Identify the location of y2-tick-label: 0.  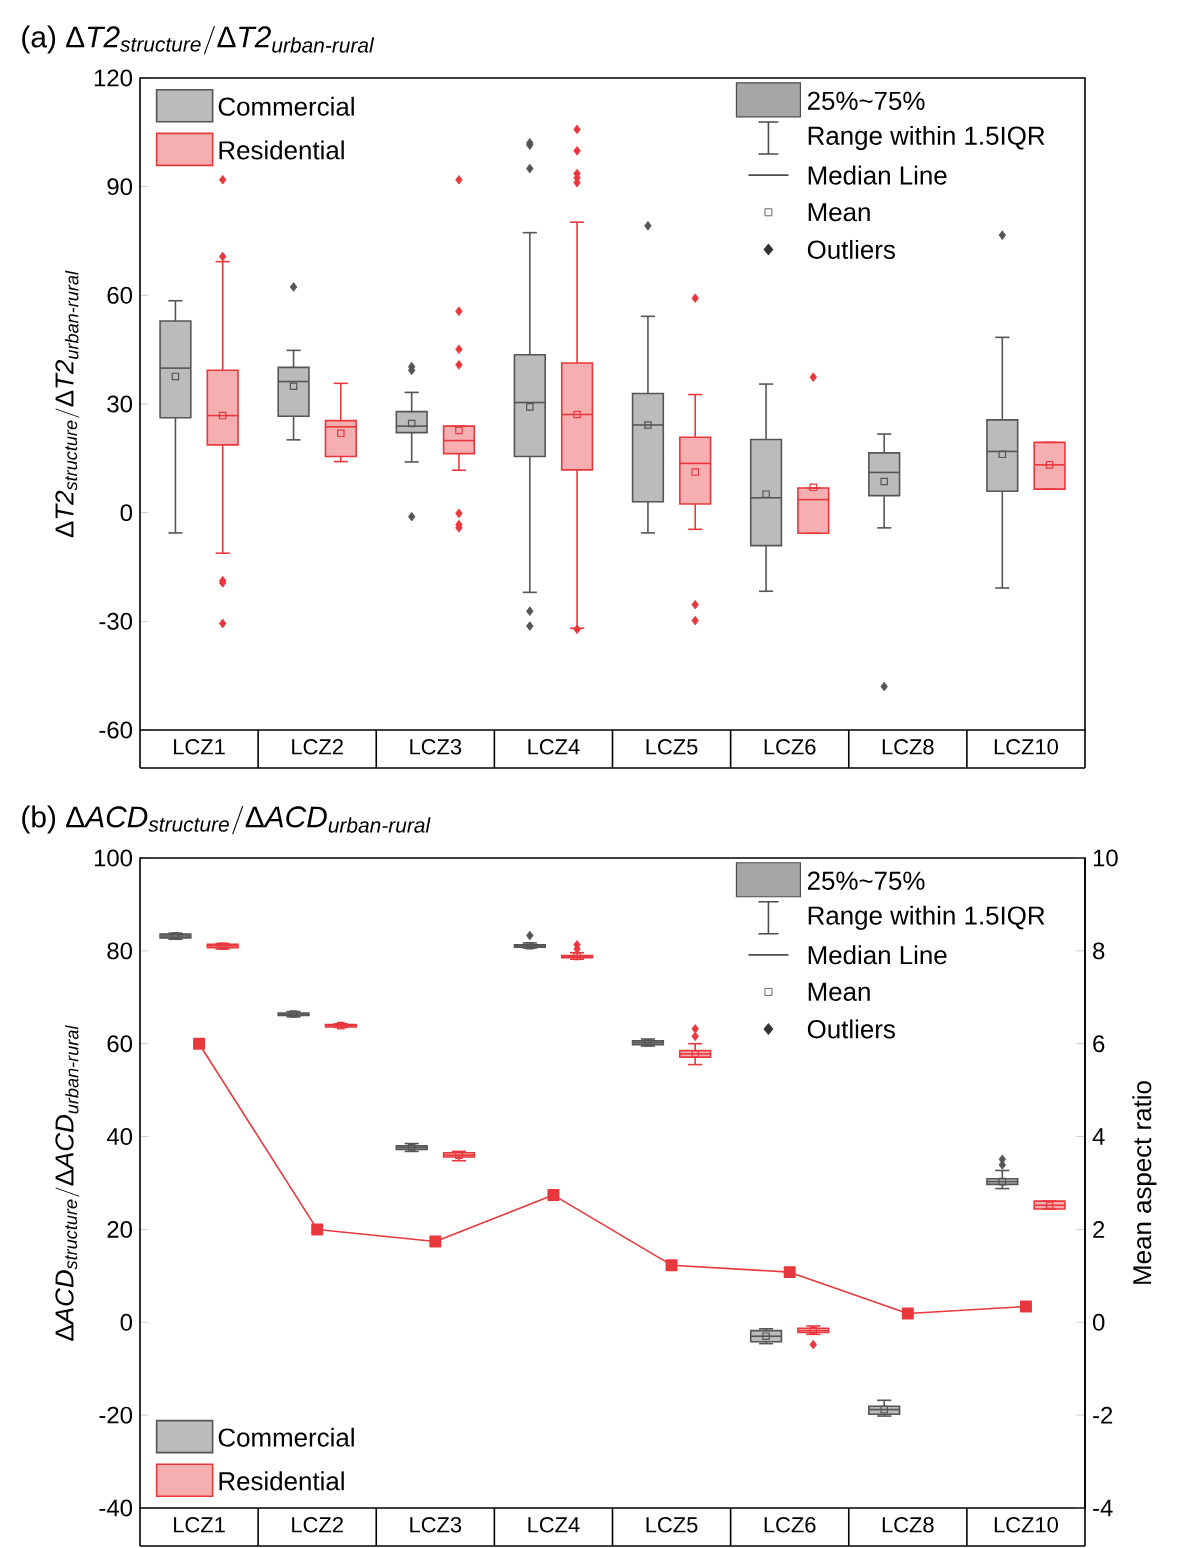
(1098, 1322).